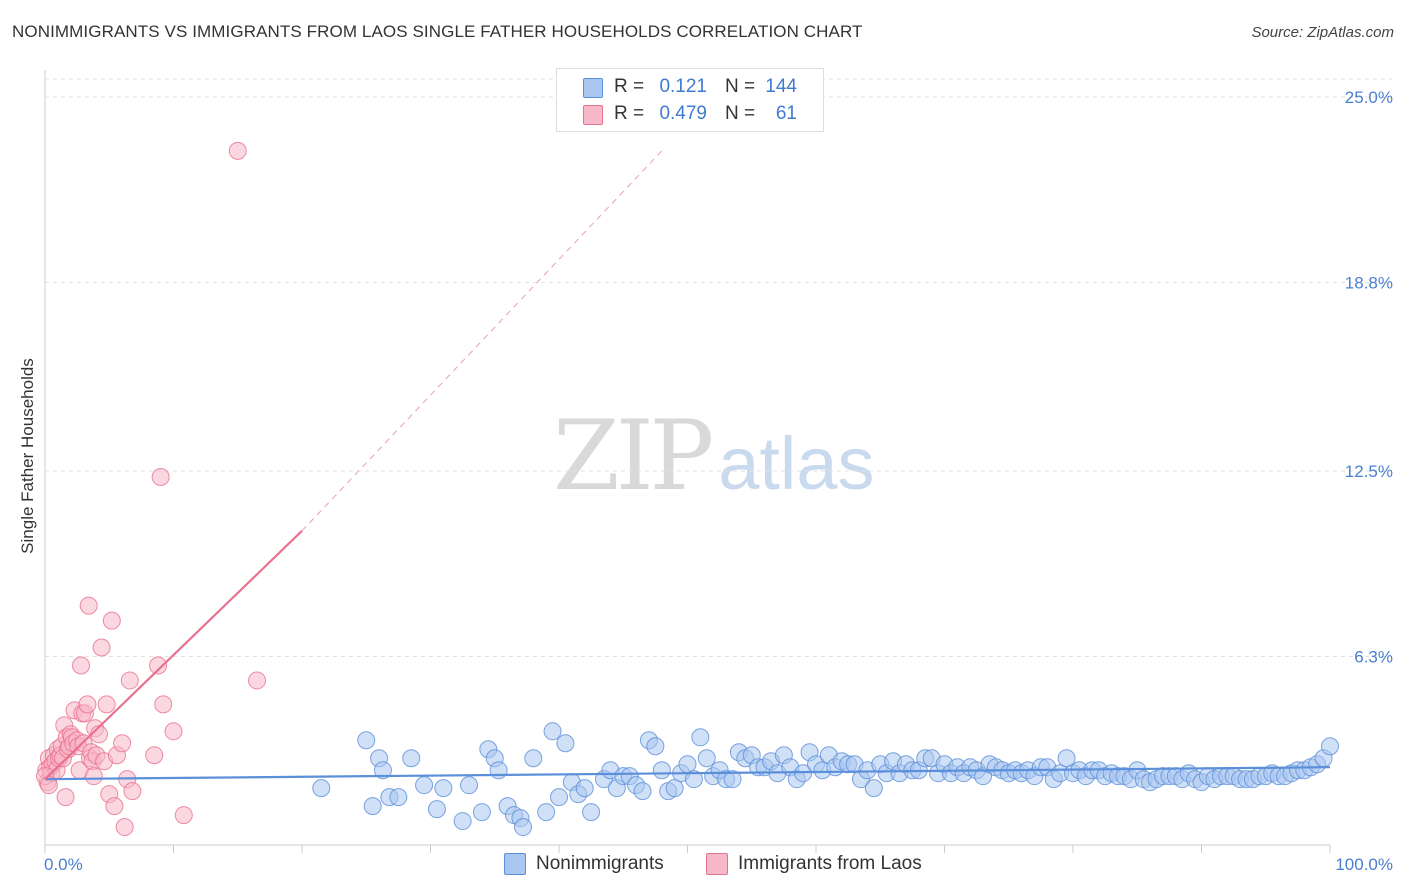 This screenshot has width=1406, height=892. Describe the element at coordinates (683, 113) in the screenshot. I see `legend-r-value: 0.479` at that location.